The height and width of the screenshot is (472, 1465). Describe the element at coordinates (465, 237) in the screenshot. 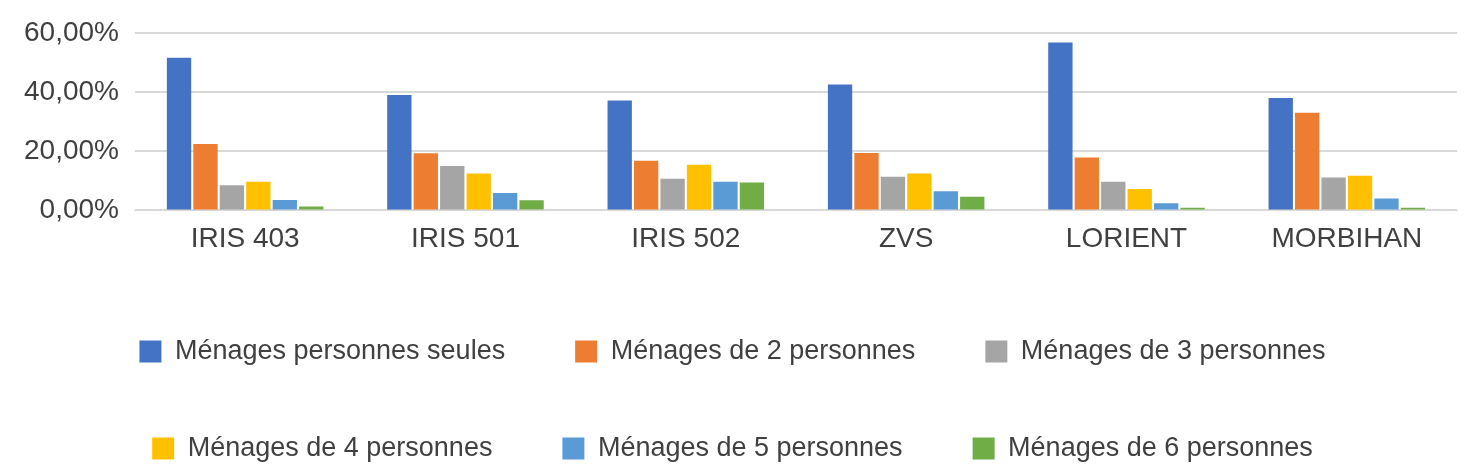

I see `x-tick-label: IRIS 501` at that location.